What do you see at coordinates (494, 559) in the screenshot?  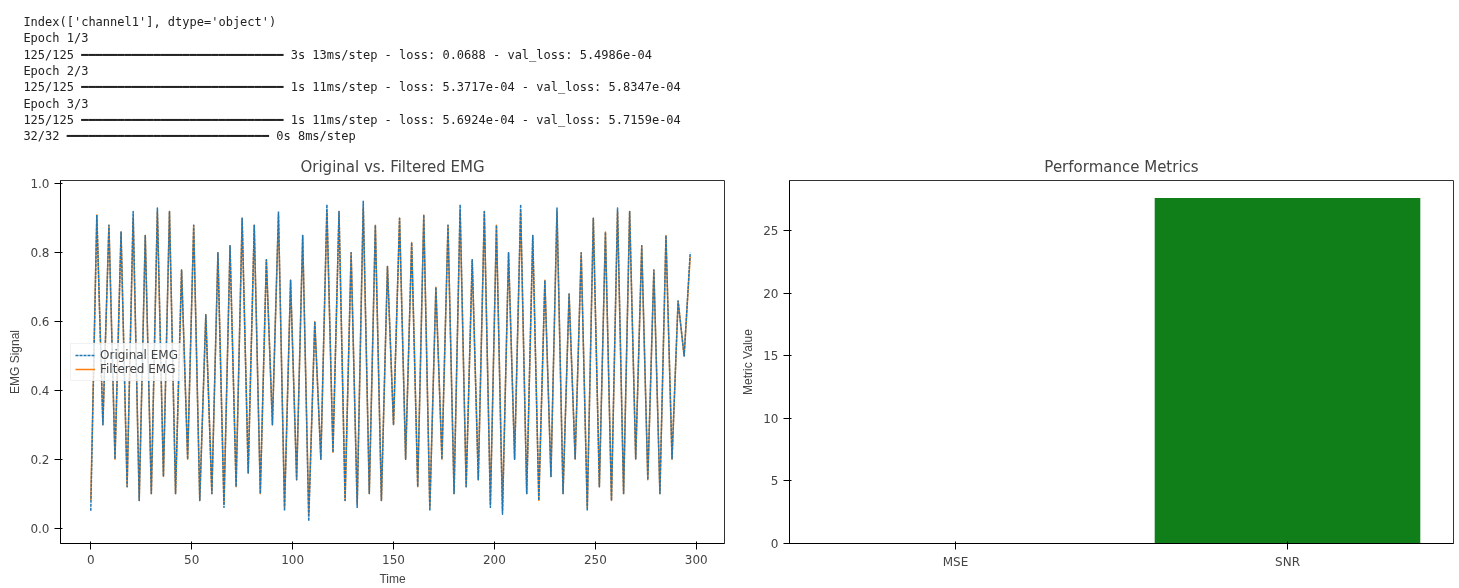 I see `x-tick-label: 200` at bounding box center [494, 559].